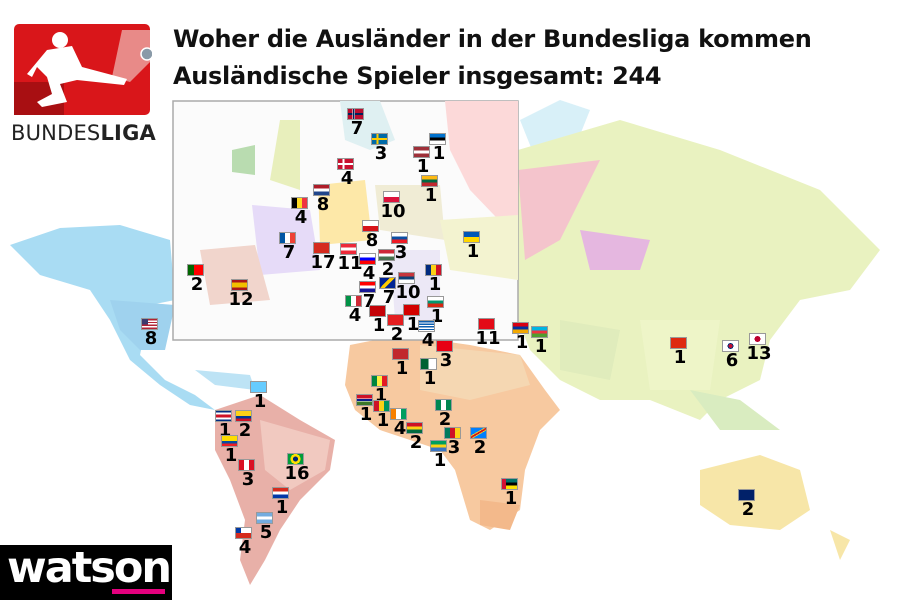  I want to click on sweden-flag-icon, so click(379, 139).